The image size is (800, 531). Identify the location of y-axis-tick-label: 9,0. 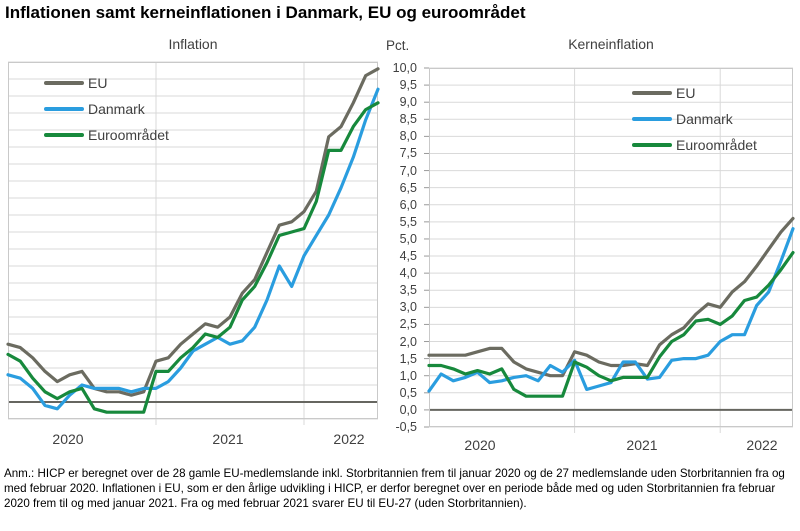
(408, 102).